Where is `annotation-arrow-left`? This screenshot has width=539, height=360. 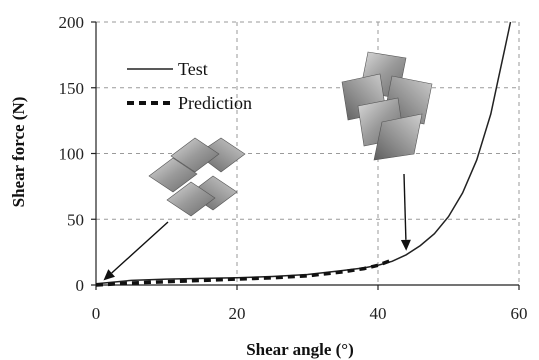
annotation-arrow-left is located at coordinates (136, 251).